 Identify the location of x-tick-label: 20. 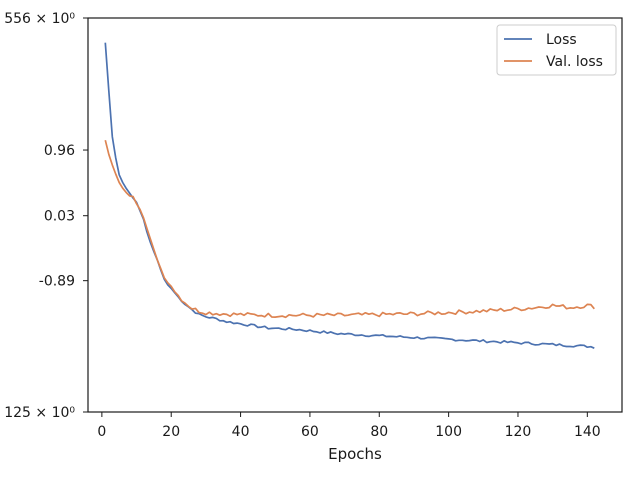
(171, 432).